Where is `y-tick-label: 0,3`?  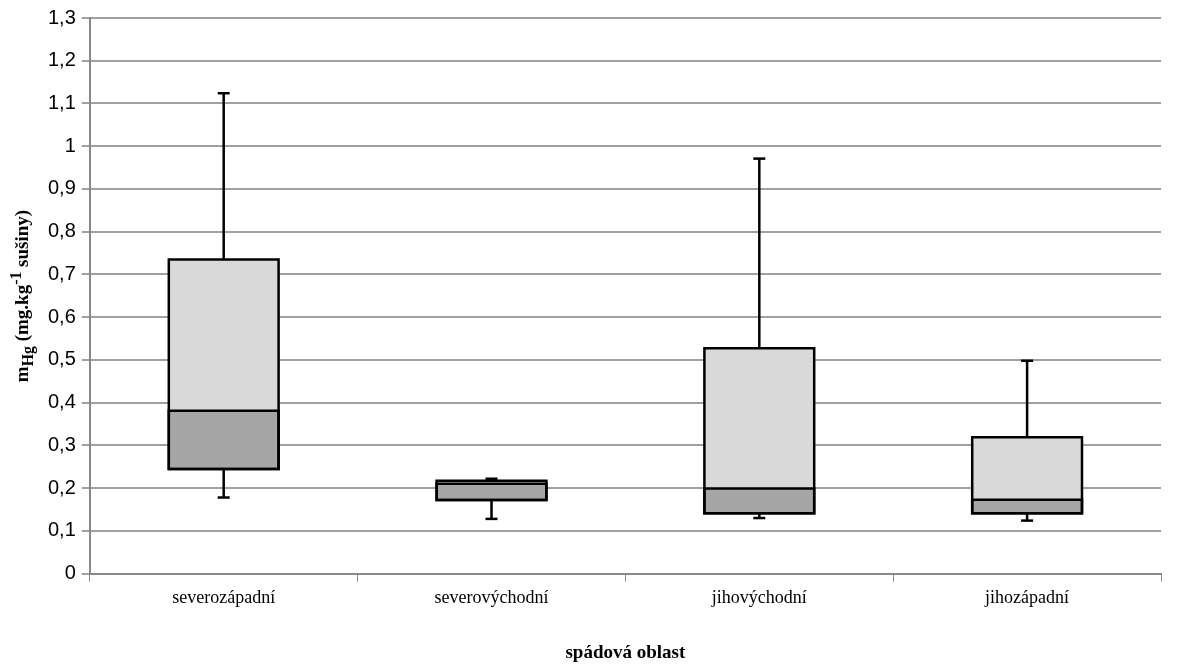
y-tick-label: 0,3 is located at coordinates (61, 443).